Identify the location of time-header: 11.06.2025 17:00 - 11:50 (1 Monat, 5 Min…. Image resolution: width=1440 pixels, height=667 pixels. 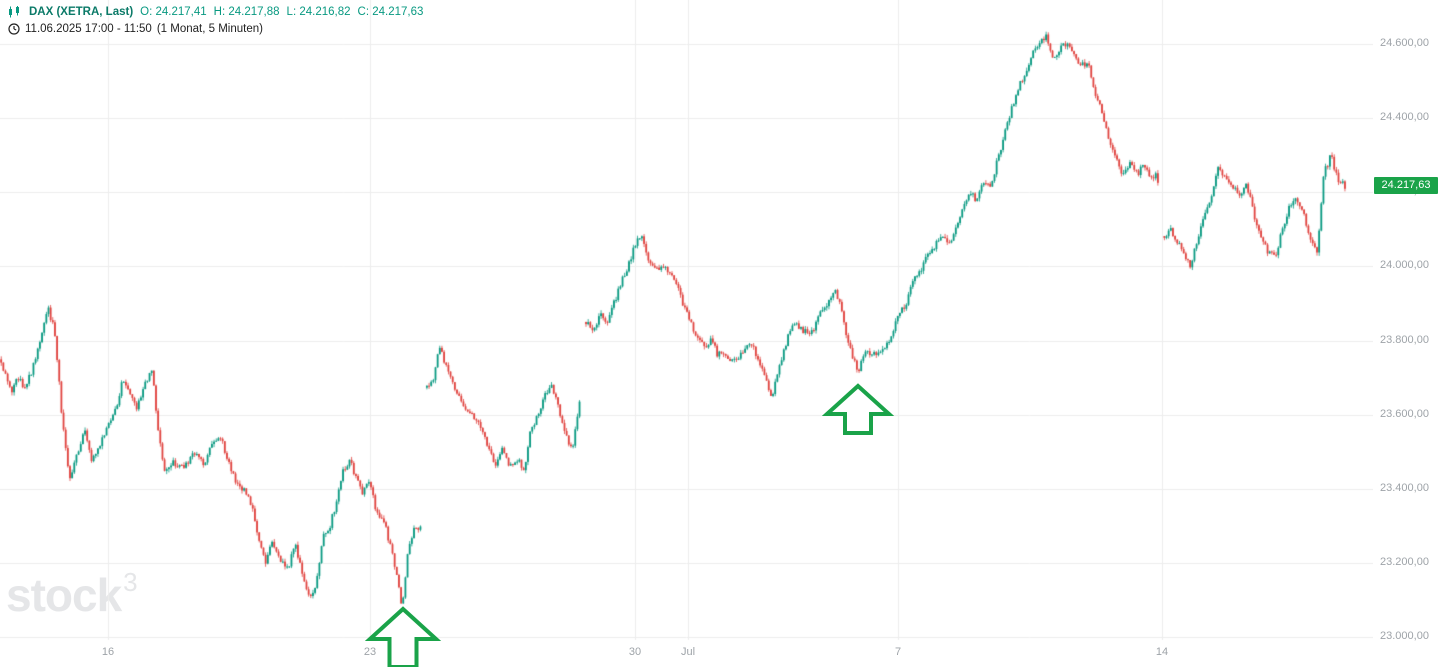
(135, 29).